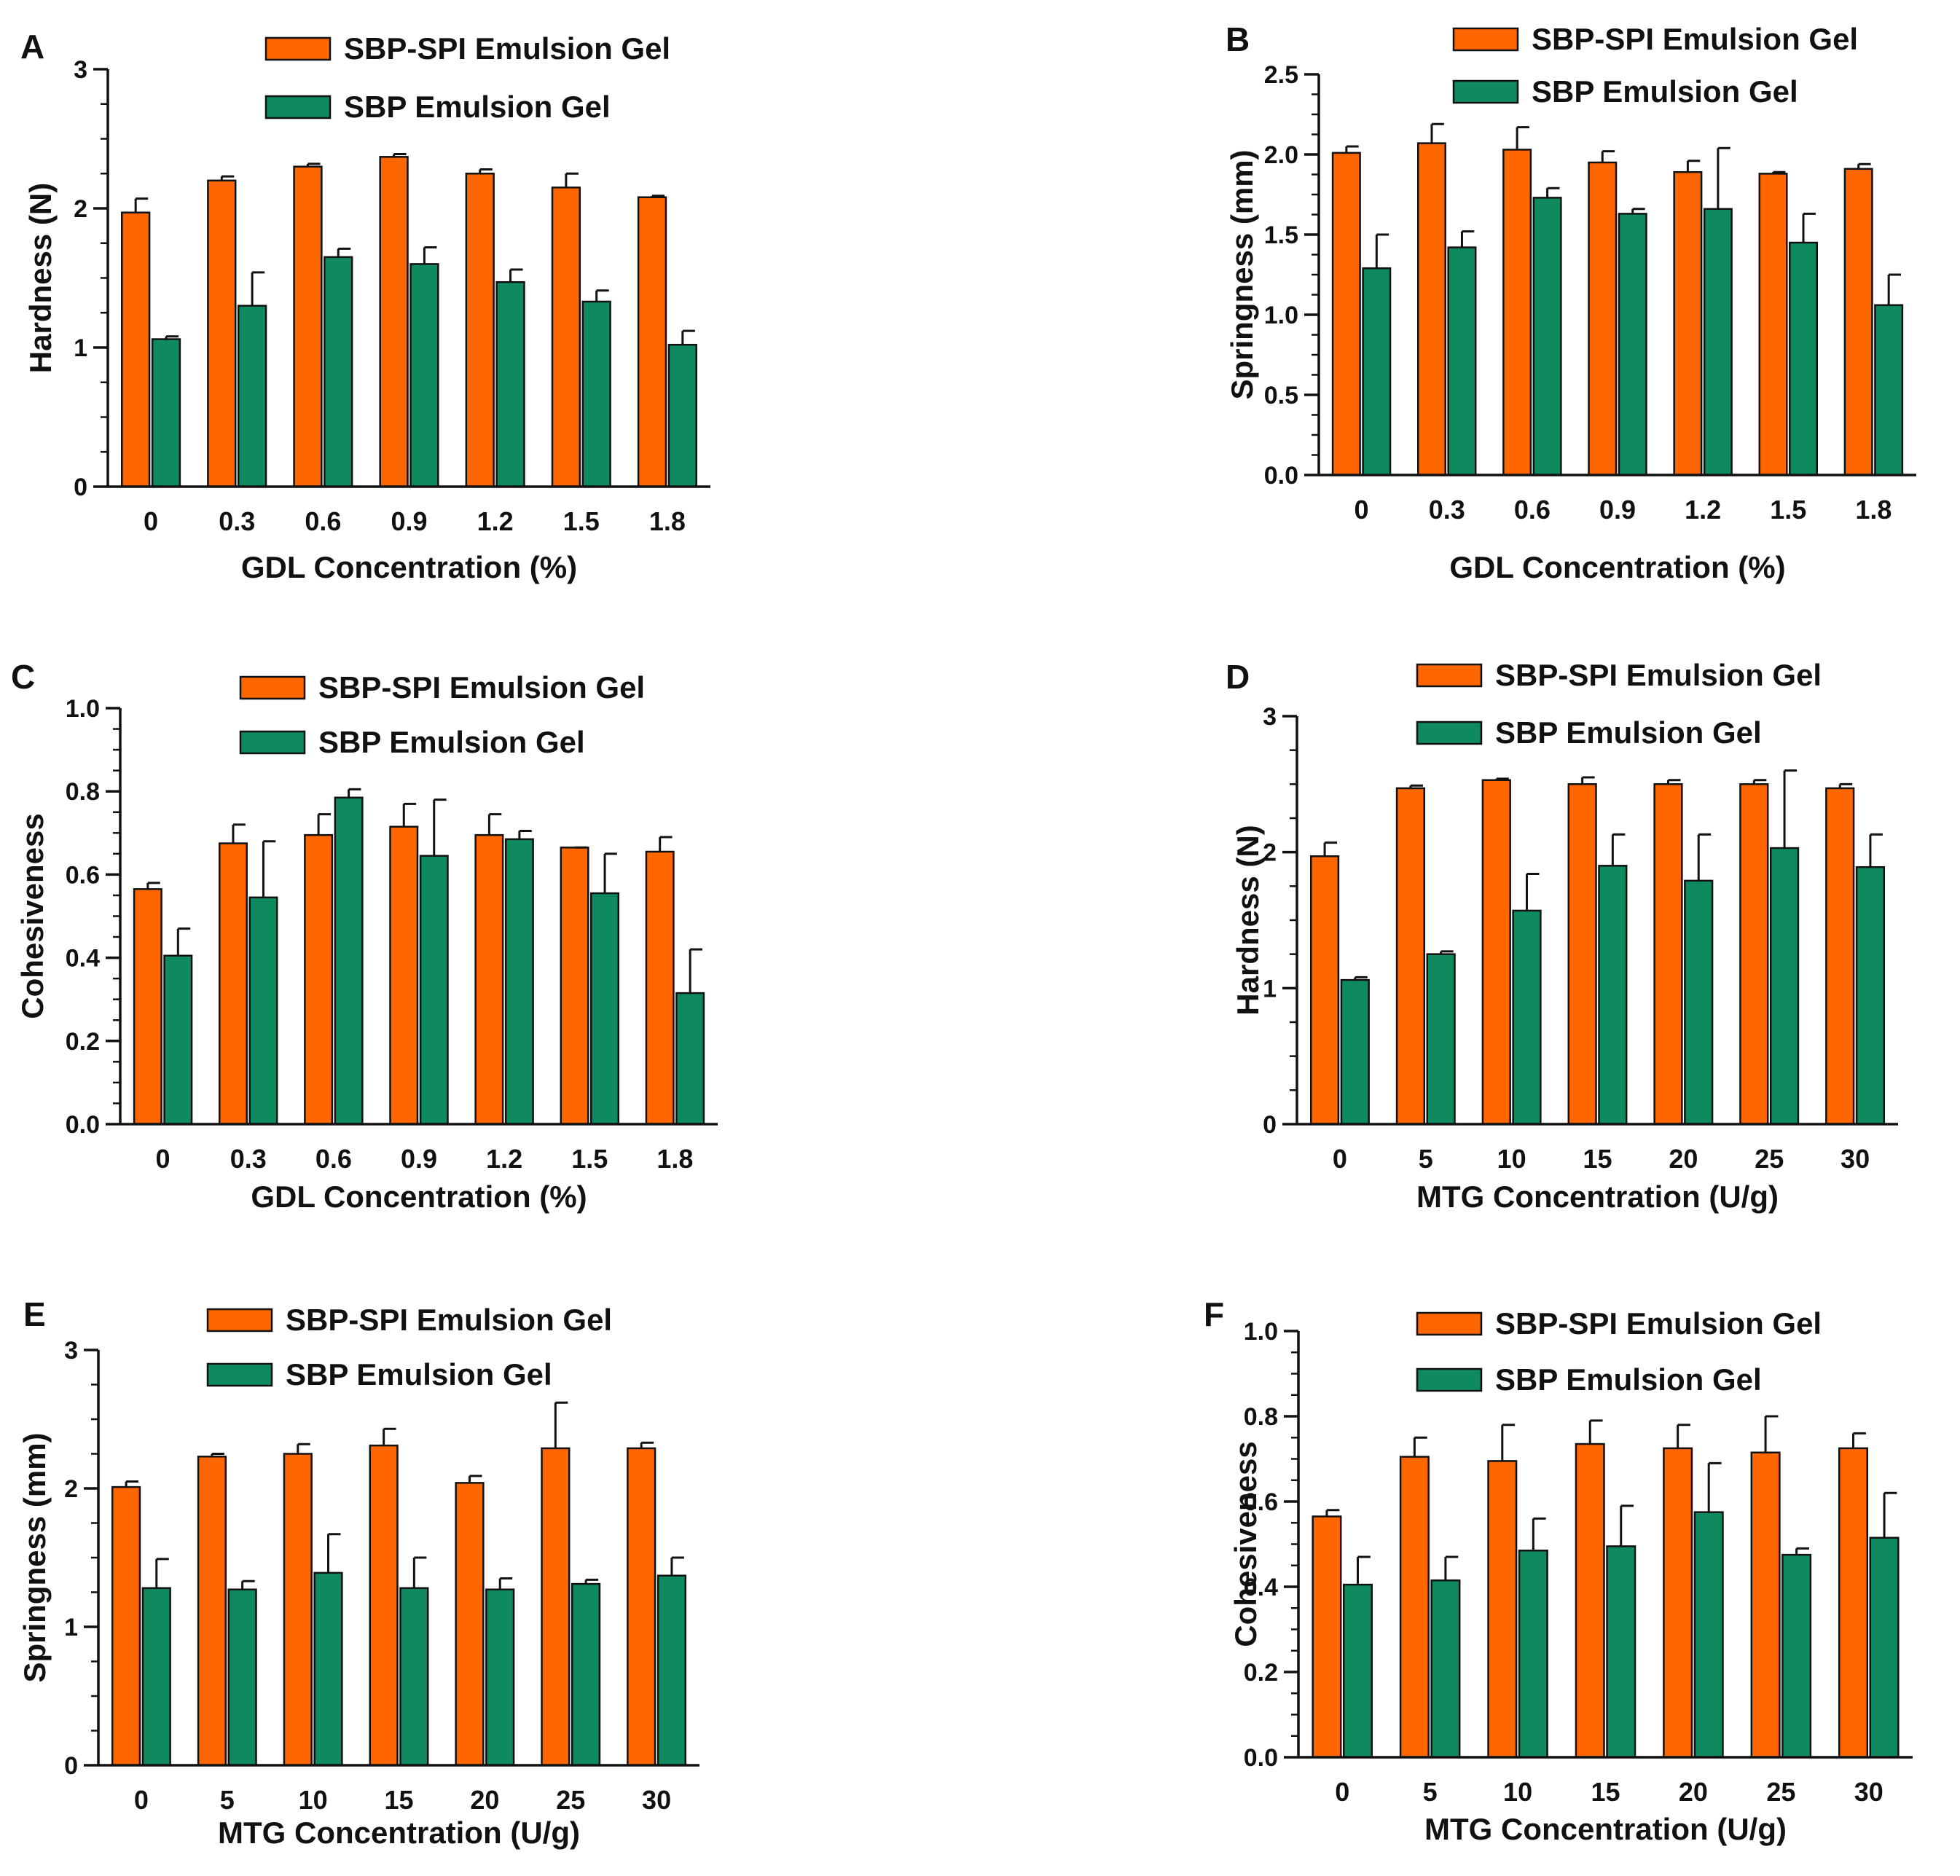 The height and width of the screenshot is (1876, 1960). Describe the element at coordinates (34, 1557) in the screenshot. I see `y-axis-title: Springness (mm)` at that location.